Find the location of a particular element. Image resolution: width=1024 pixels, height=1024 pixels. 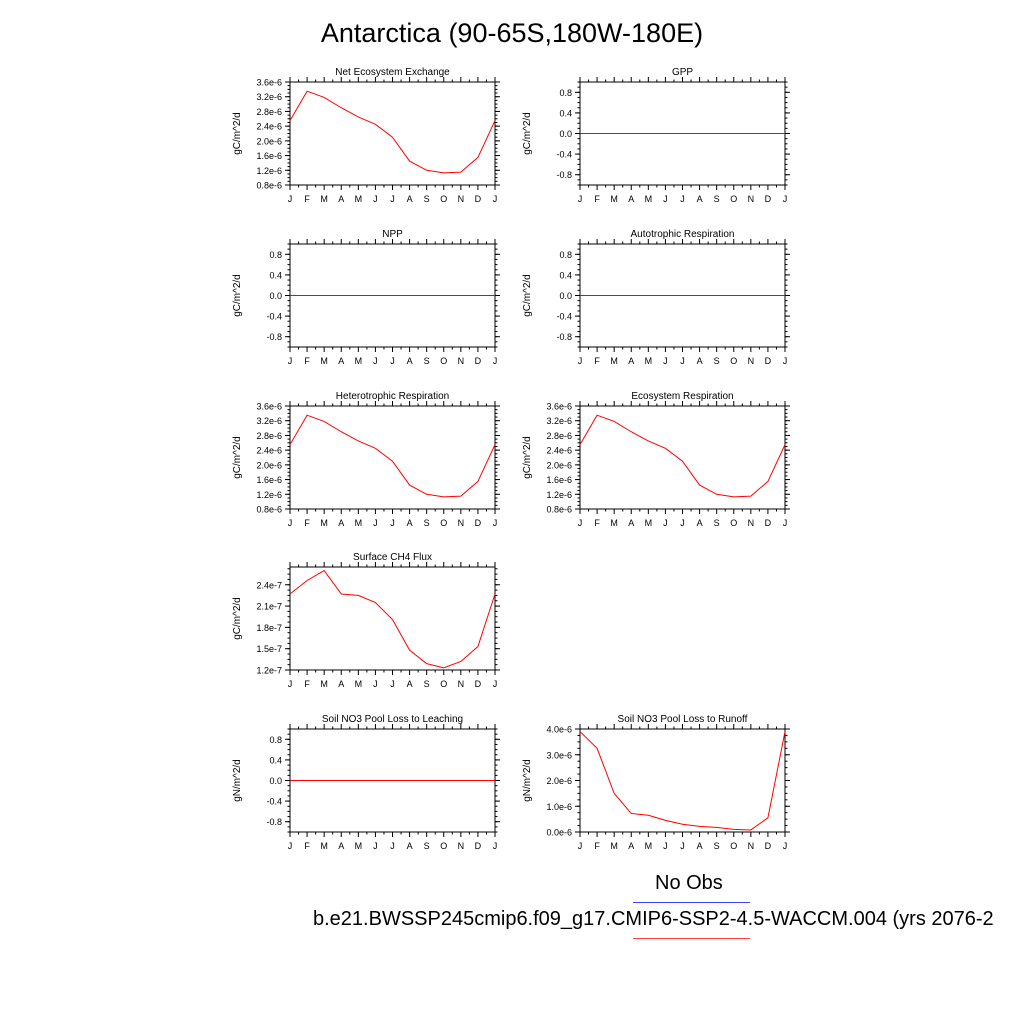

y-tick-label: 2.4e-6 is located at coordinates (269, 127).